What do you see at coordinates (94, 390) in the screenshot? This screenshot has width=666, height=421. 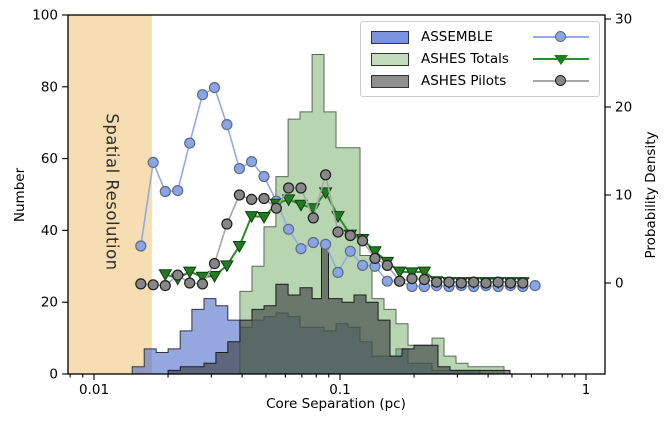 I see `tick-label: 0.01` at bounding box center [94, 390].